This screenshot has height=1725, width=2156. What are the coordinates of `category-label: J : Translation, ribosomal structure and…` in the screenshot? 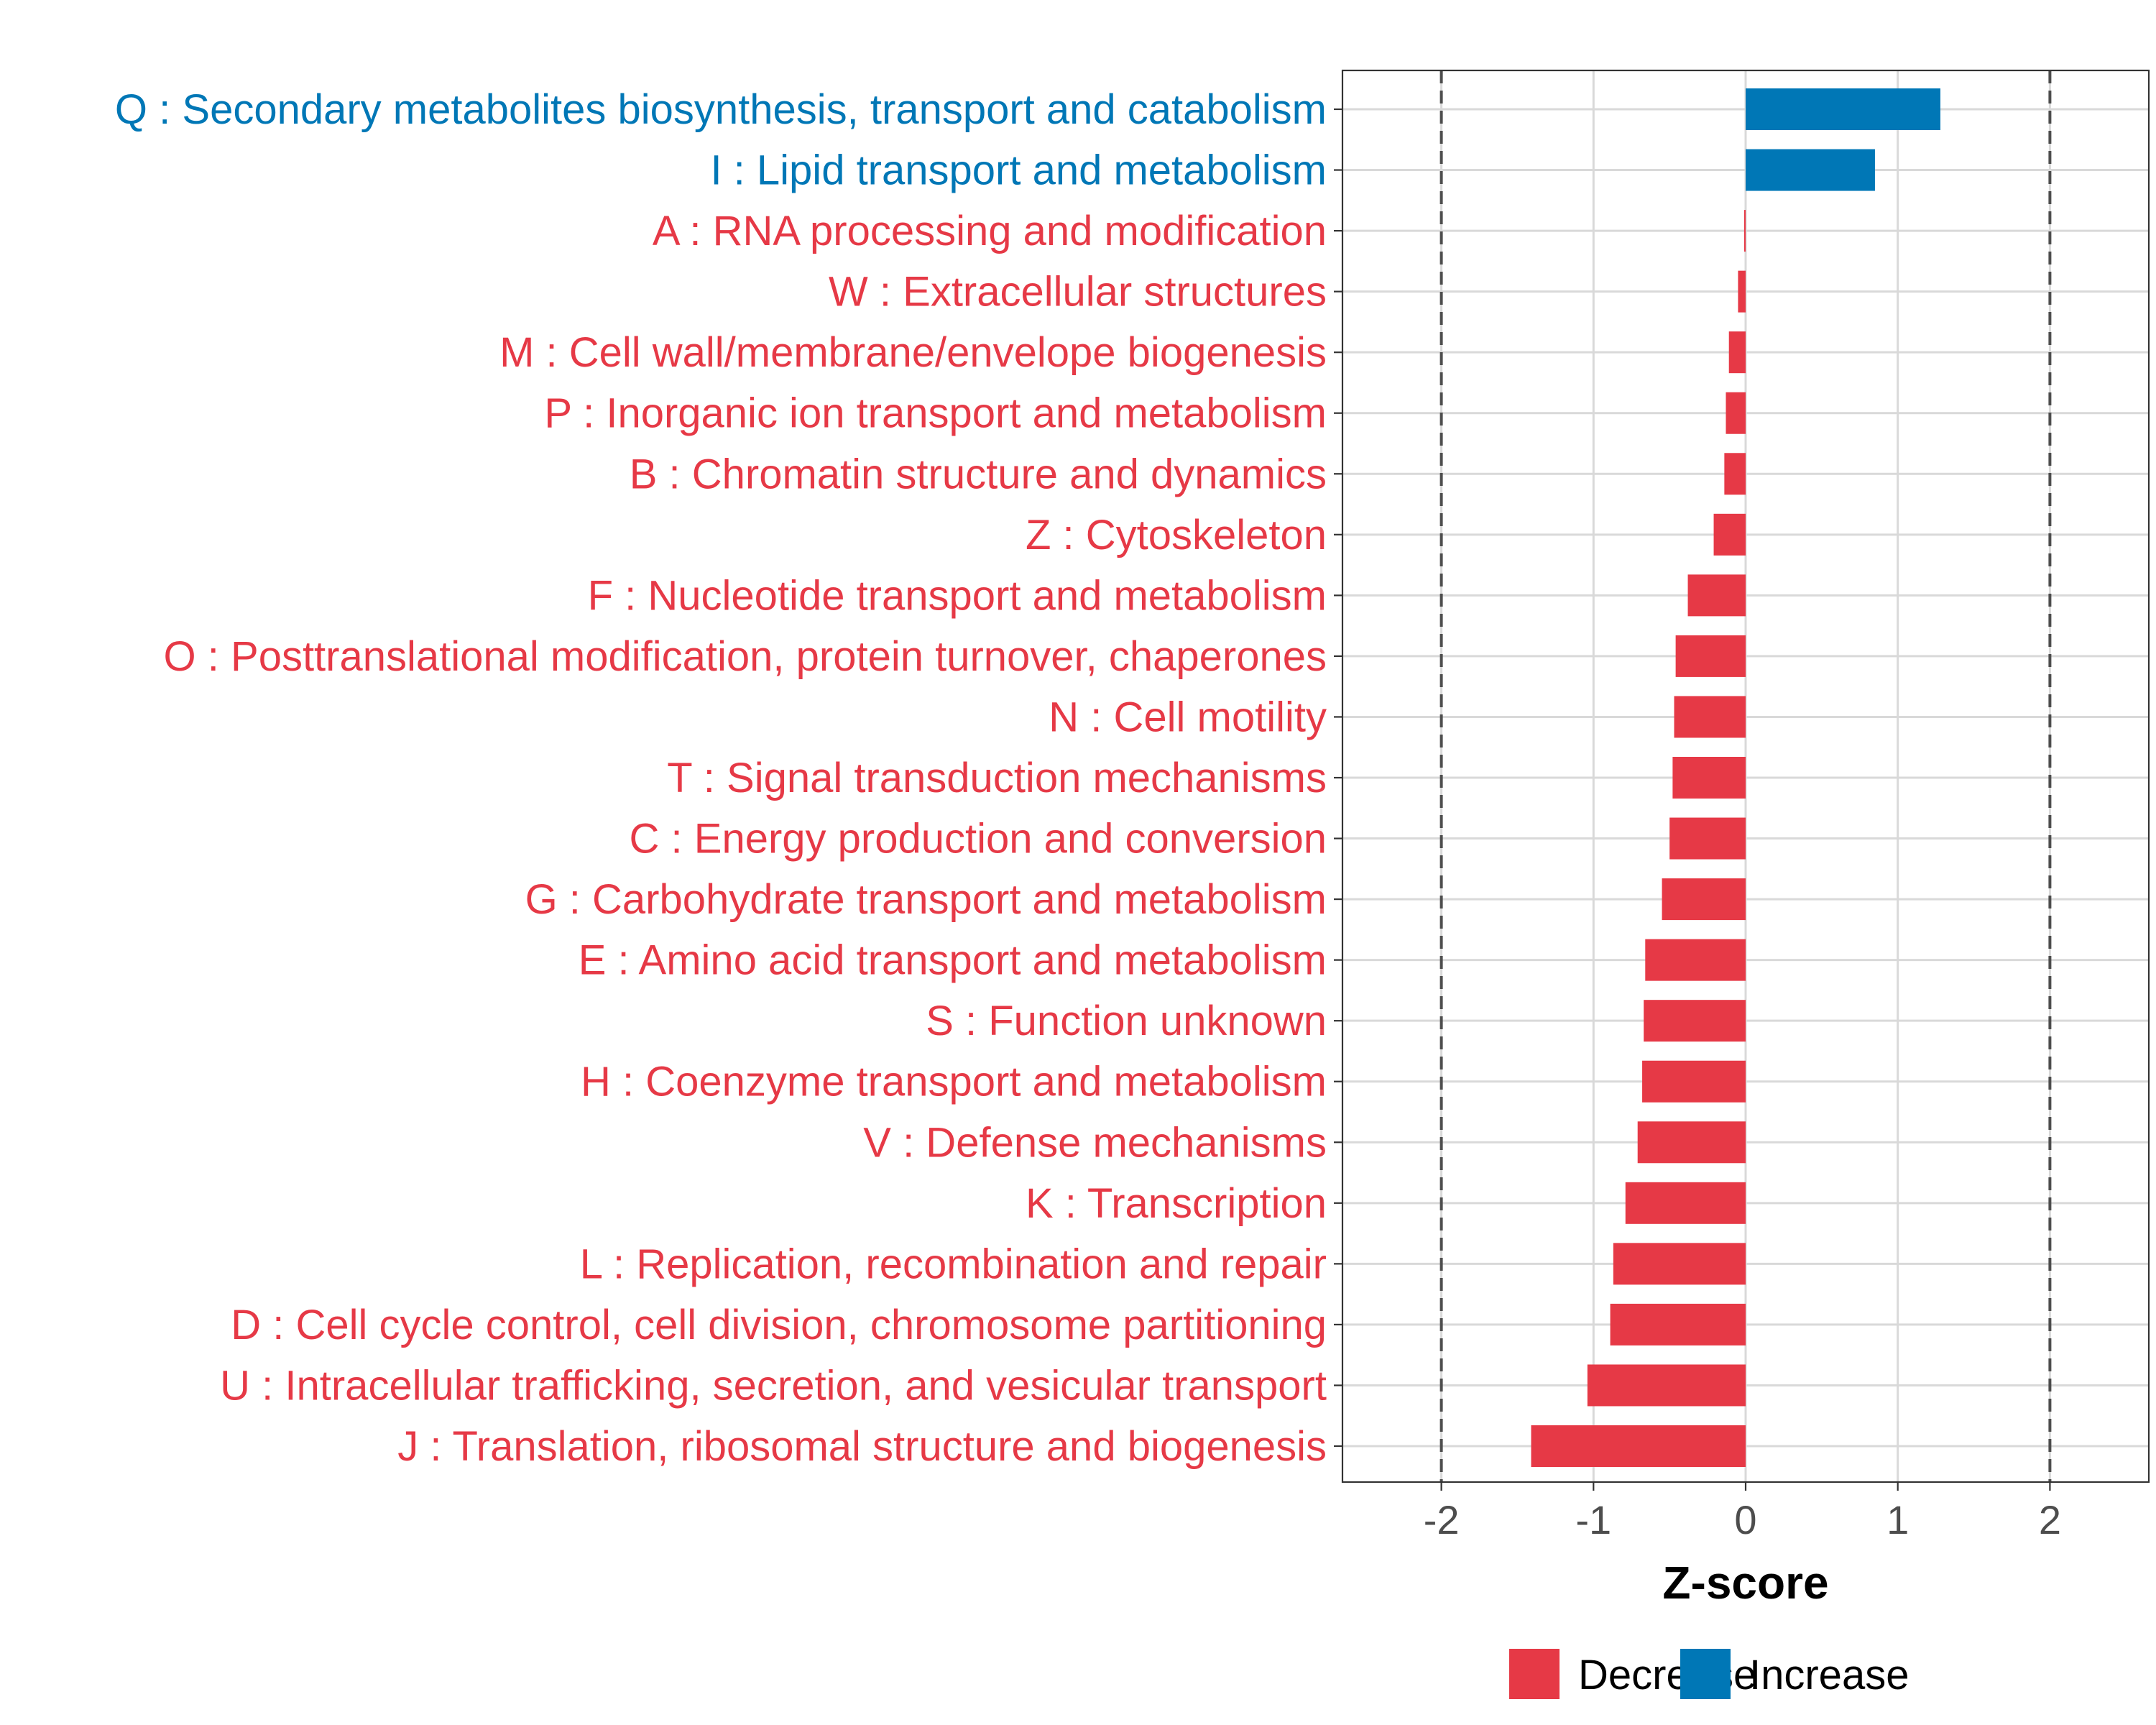 It's located at (862, 1446).